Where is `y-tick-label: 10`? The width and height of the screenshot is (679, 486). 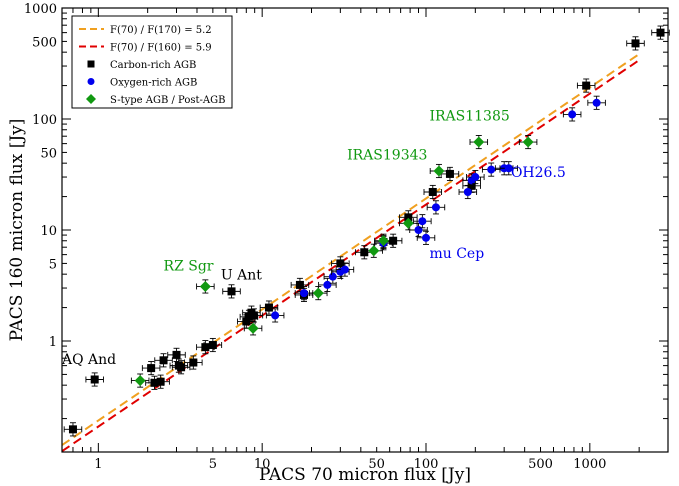
y-tick-label: 10 is located at coordinates (48, 231).